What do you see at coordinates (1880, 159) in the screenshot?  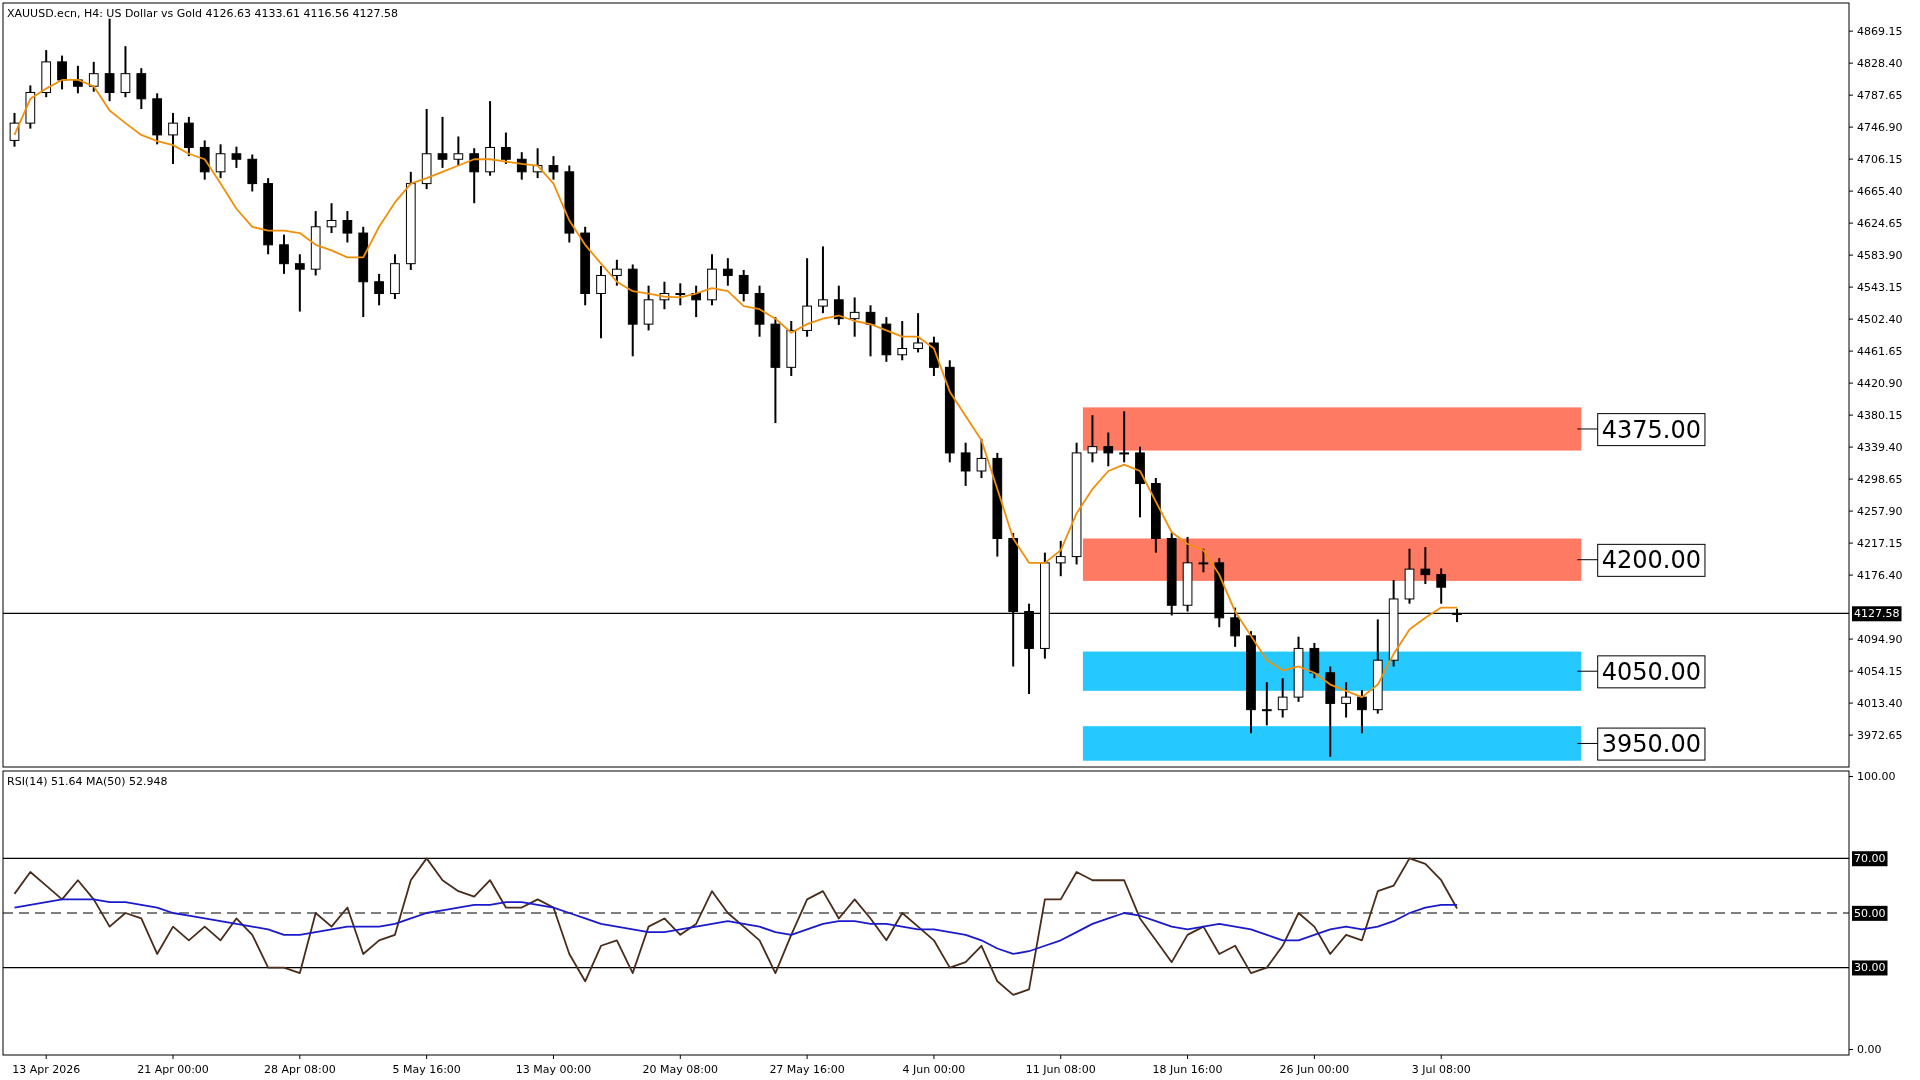 I see `y-tick-label: 4706.15` at bounding box center [1880, 159].